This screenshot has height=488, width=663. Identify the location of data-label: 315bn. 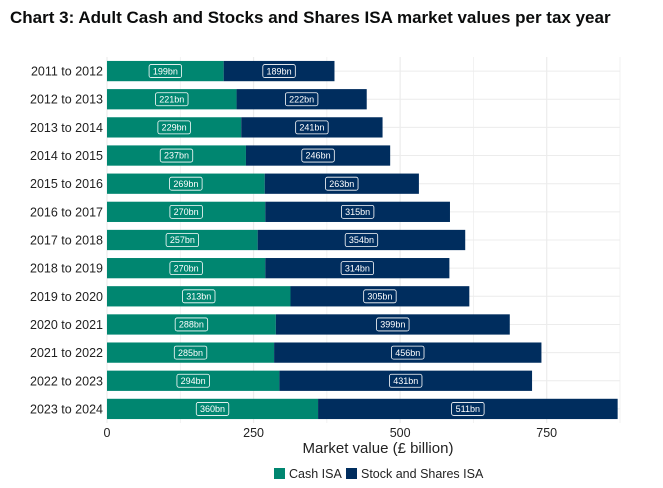
(357, 212).